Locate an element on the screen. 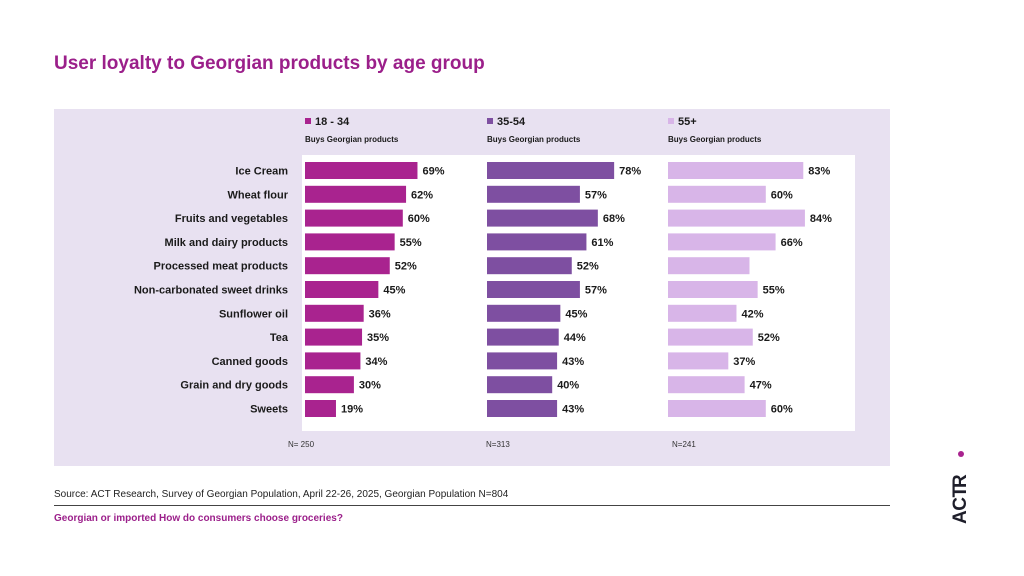  category-label: Sunflower oil is located at coordinates (253, 314).